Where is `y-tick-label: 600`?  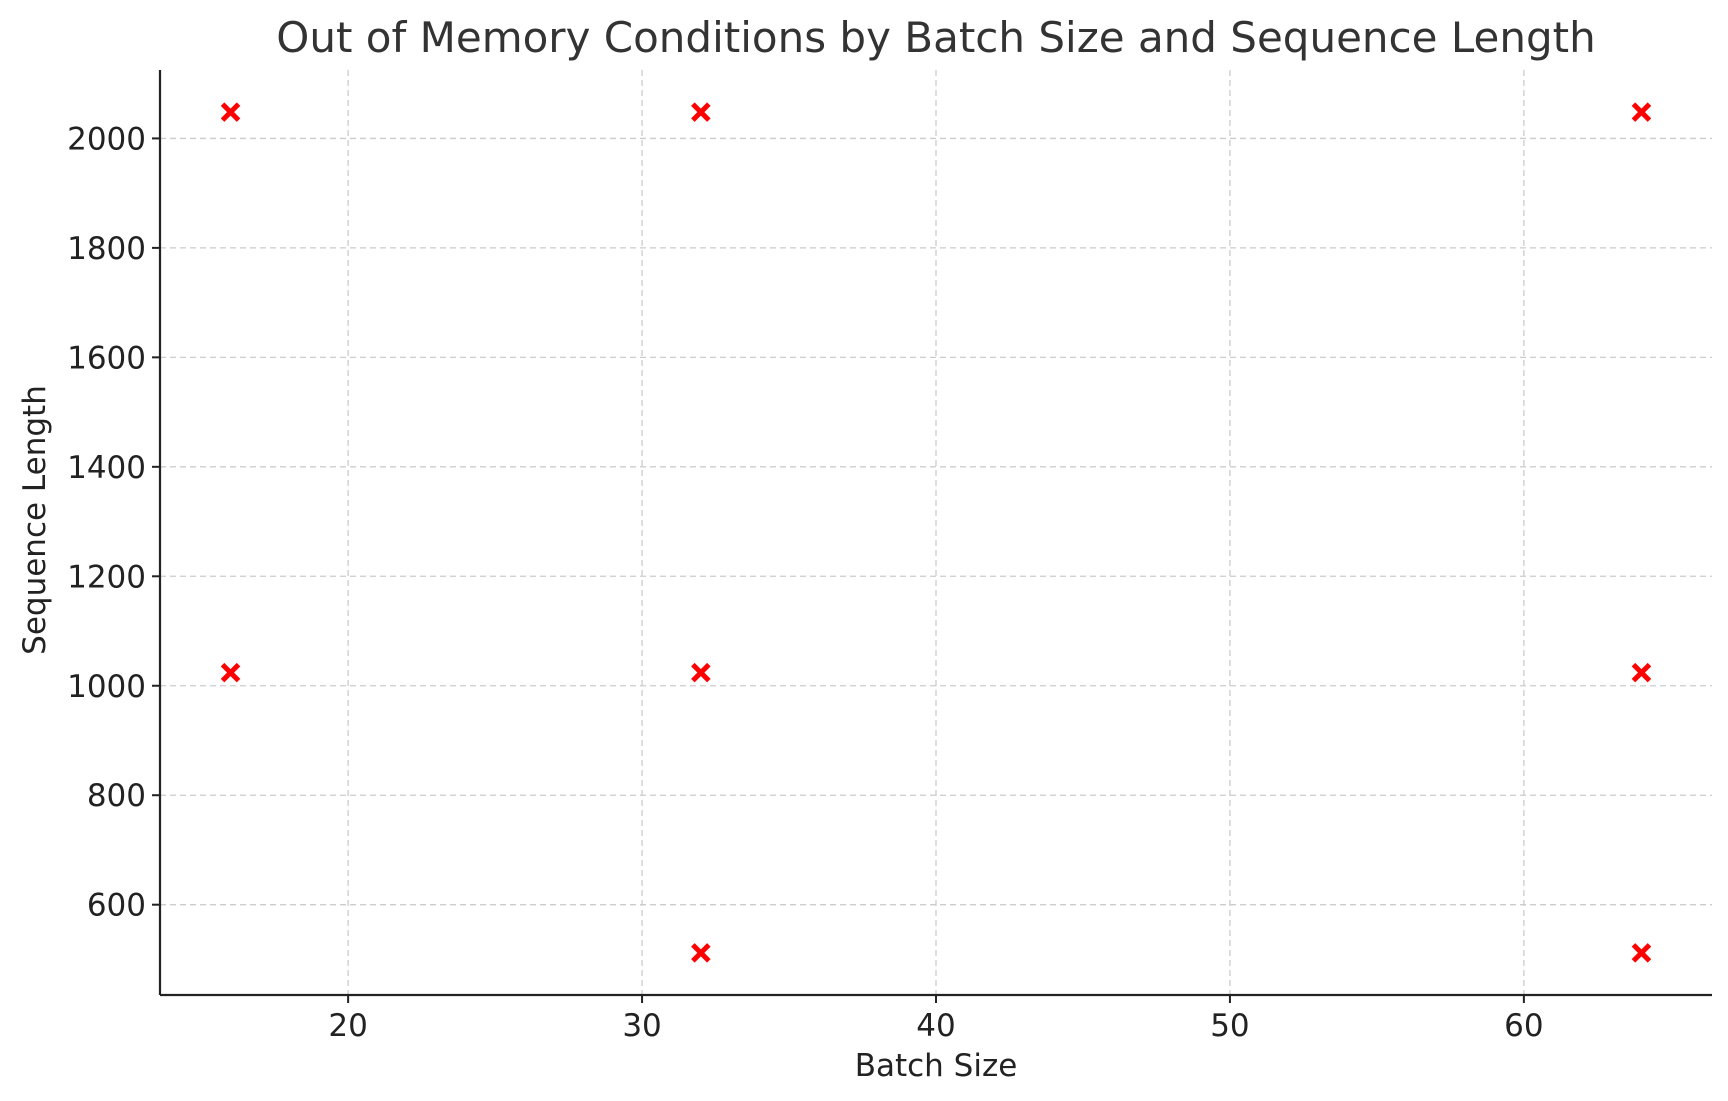 y-tick-label: 600 is located at coordinates (116, 906).